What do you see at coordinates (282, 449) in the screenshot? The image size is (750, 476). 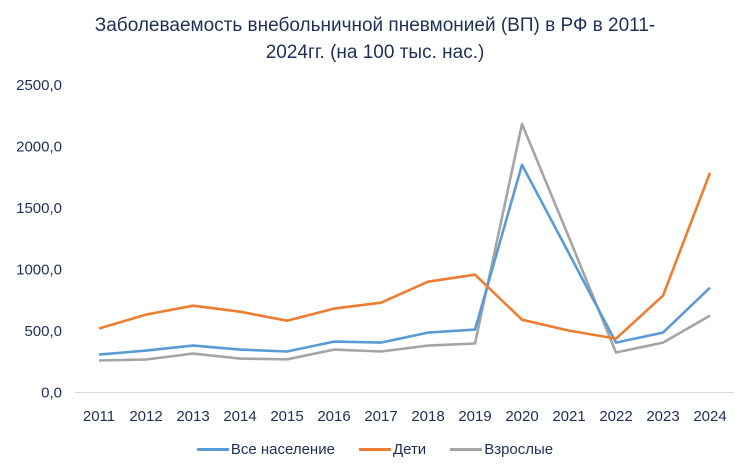 I see `legend-label: Все население` at bounding box center [282, 449].